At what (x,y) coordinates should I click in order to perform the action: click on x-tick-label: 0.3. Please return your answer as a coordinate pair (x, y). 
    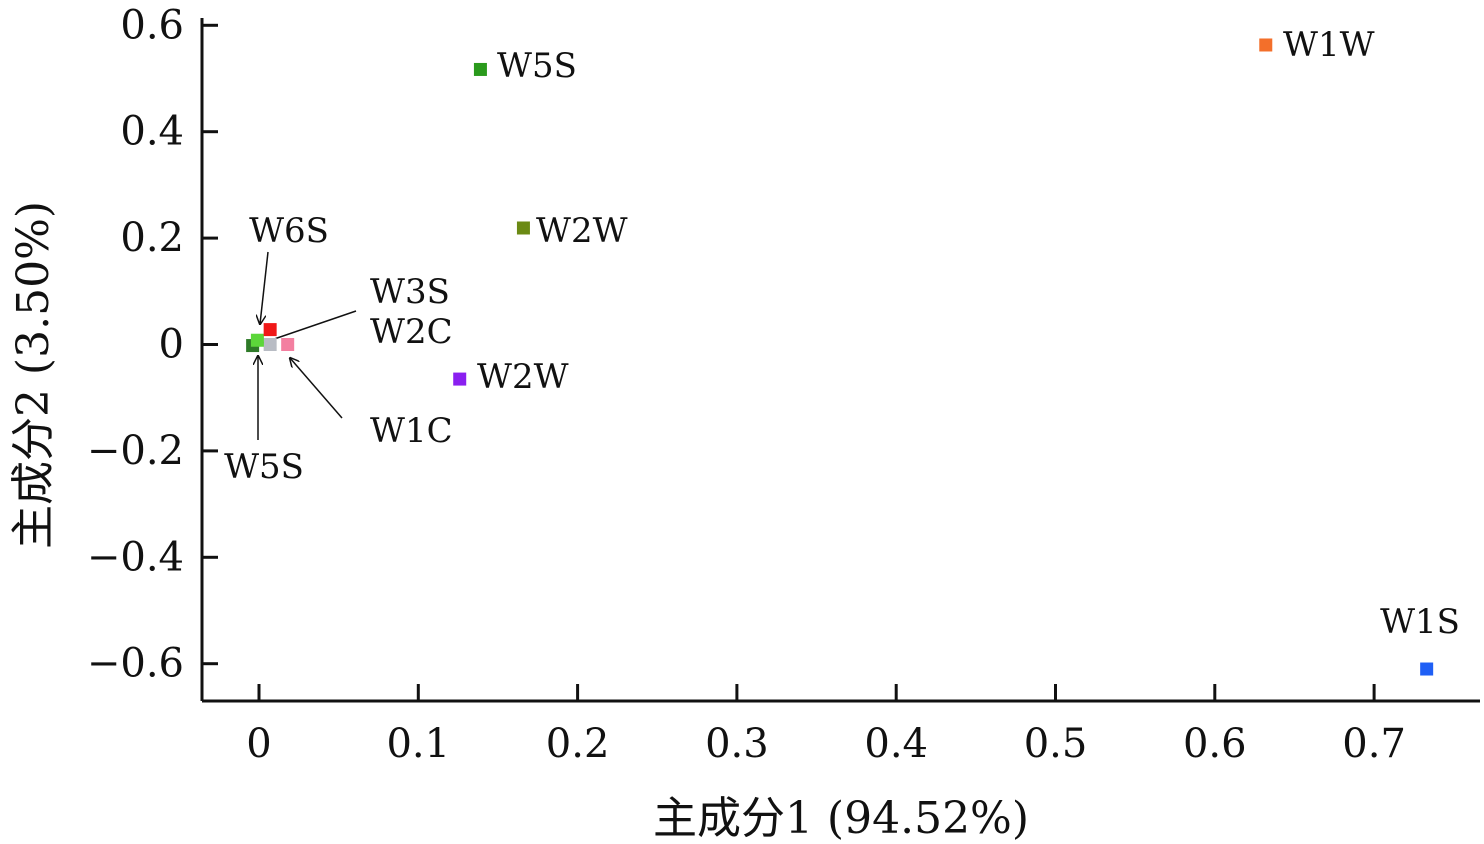
    Looking at the image, I should click on (737, 744).